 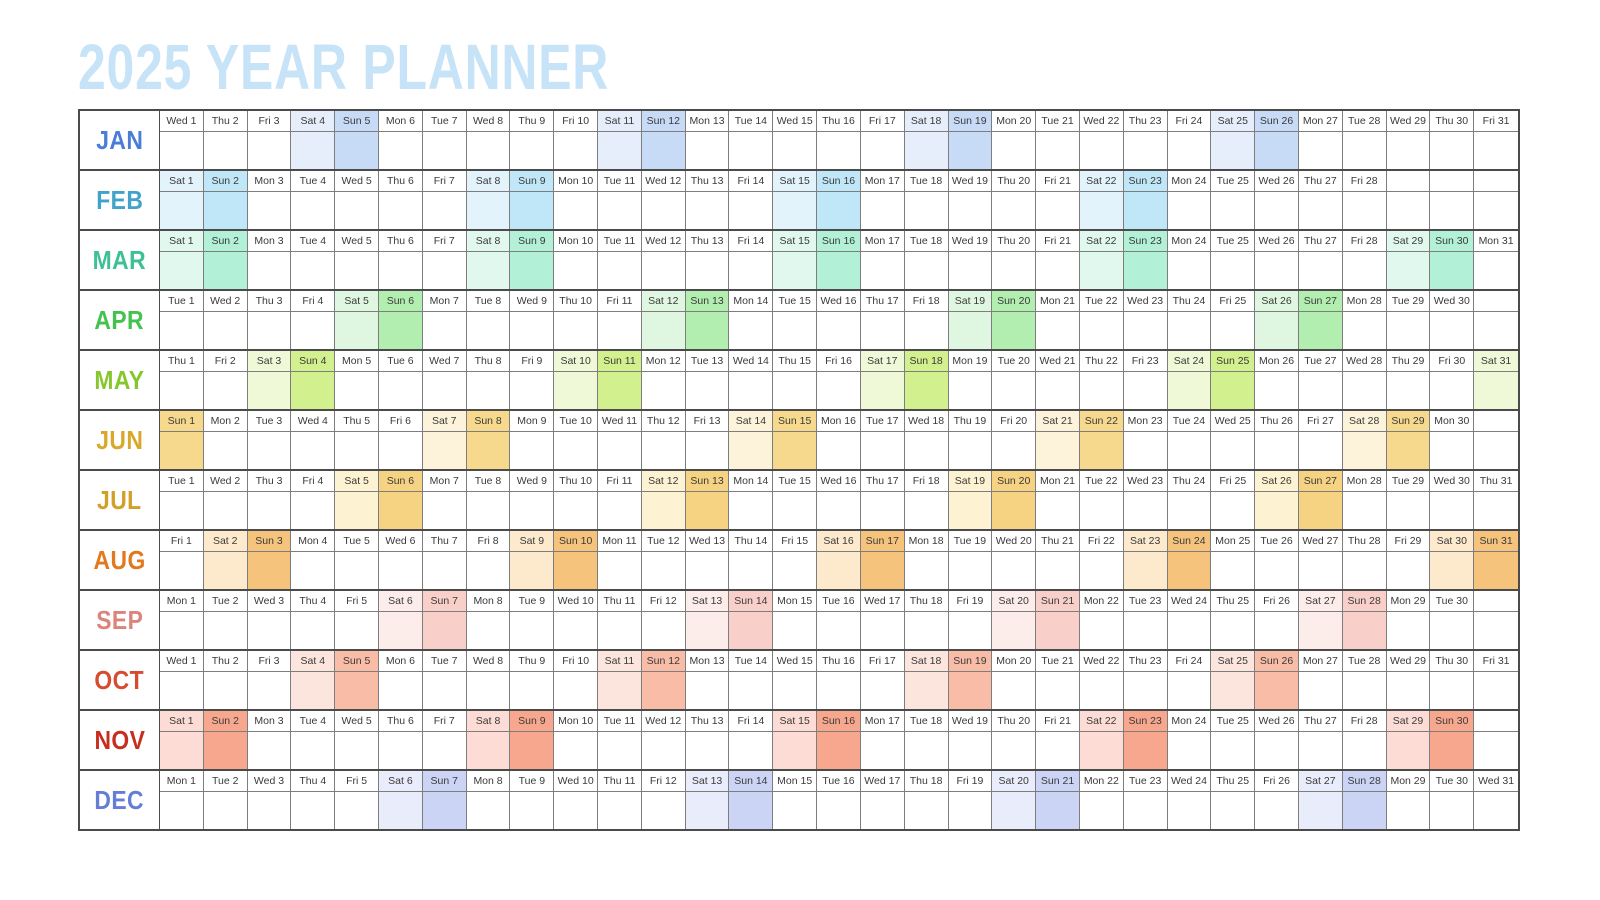 What do you see at coordinates (1364, 481) in the screenshot?
I see `day-header-cell: Mon 28` at bounding box center [1364, 481].